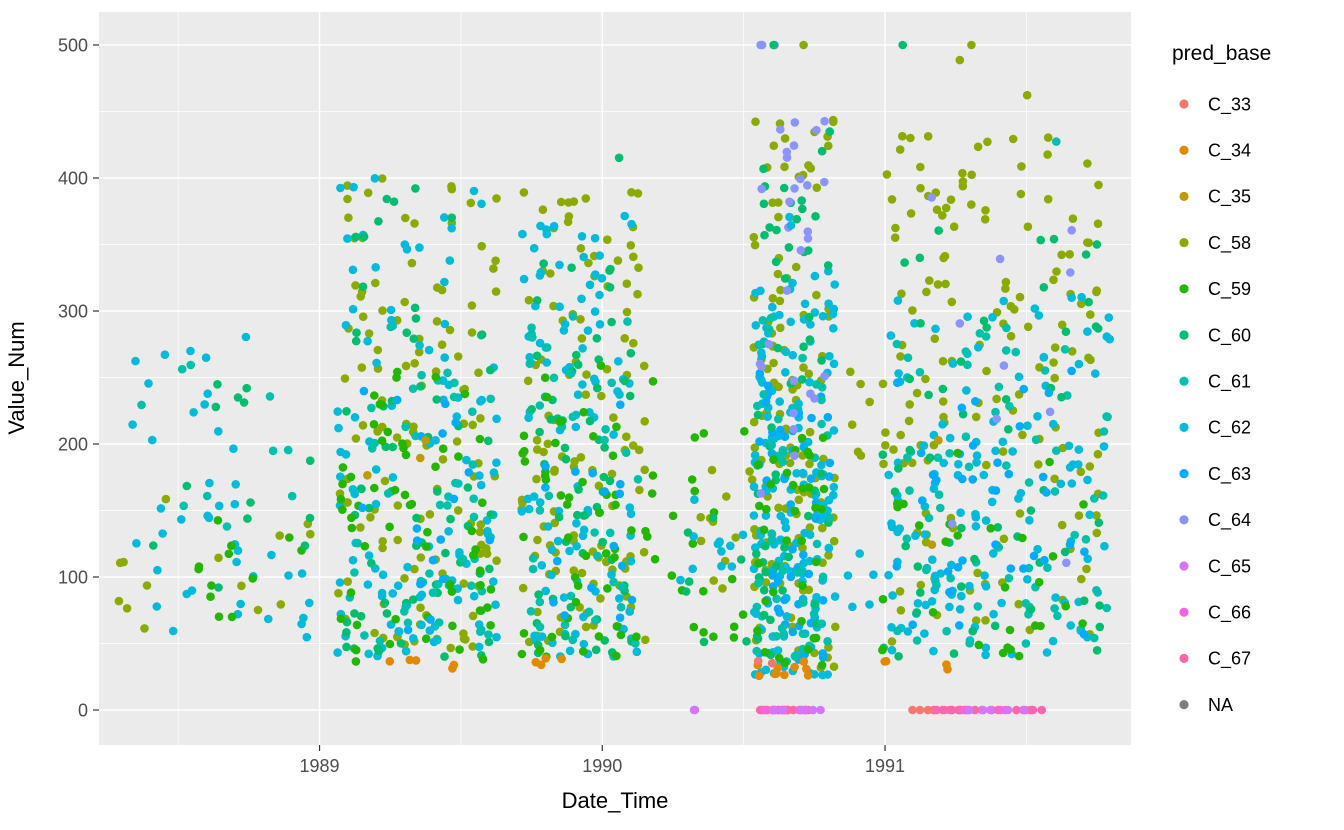  Describe the element at coordinates (73, 178) in the screenshot. I see `y-tick-label: 400` at that location.